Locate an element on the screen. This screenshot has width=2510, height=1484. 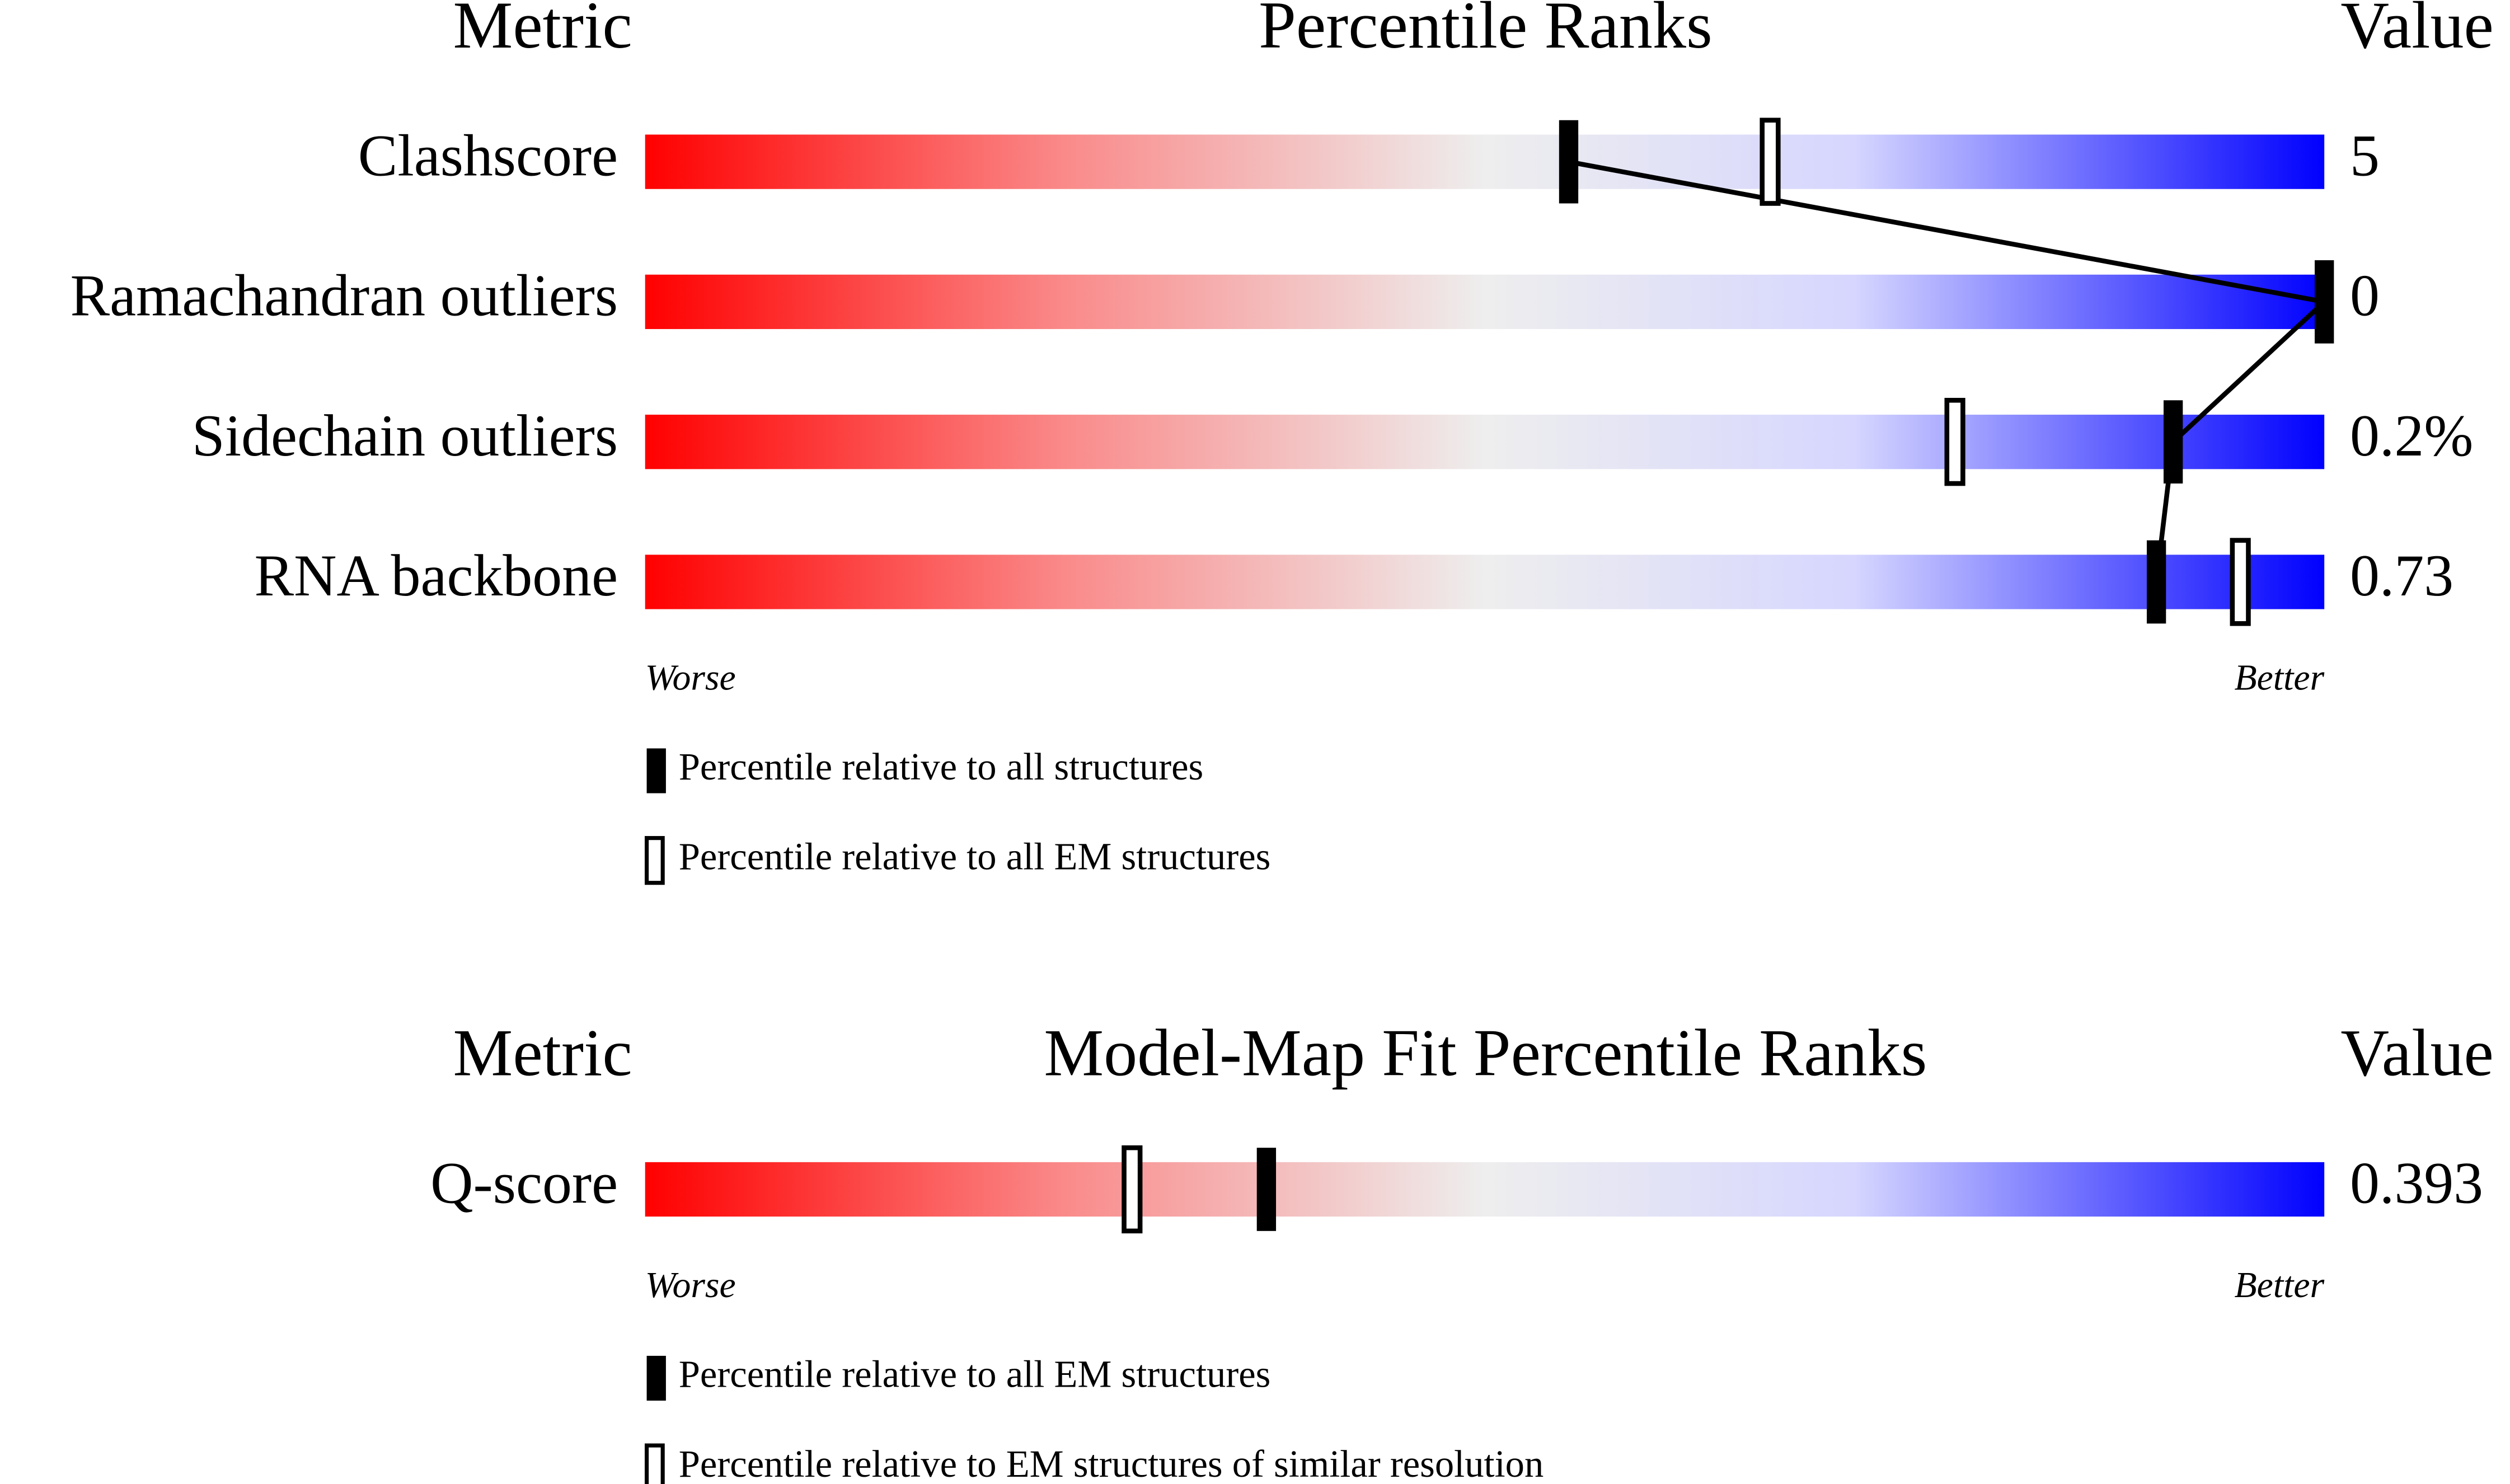
metric-label: RNA backbone is located at coordinates (437, 575).